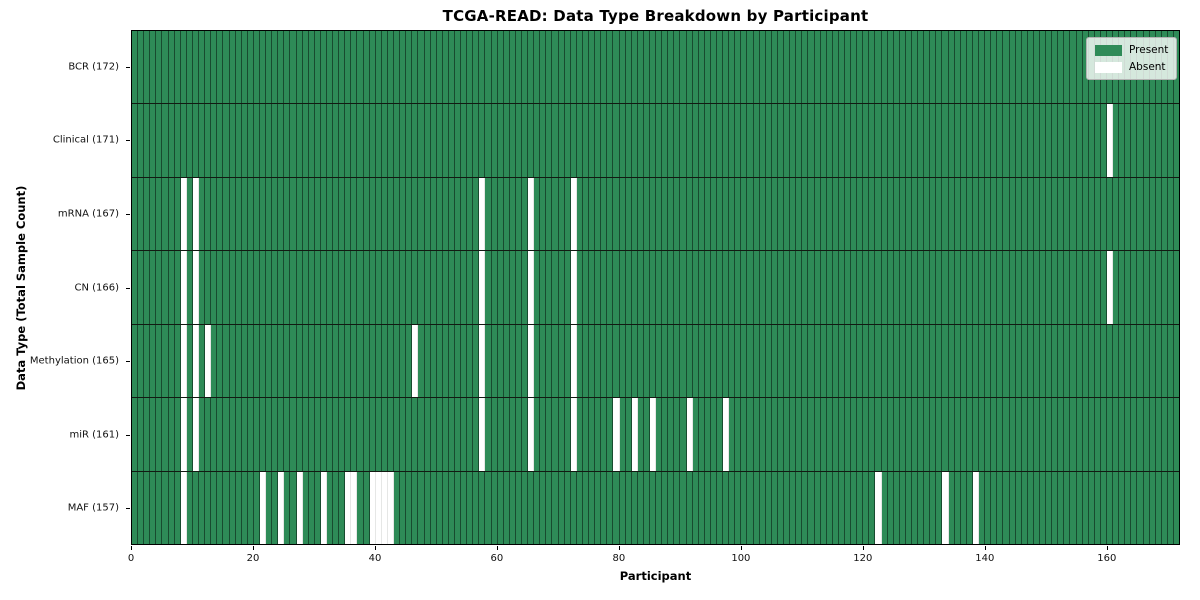 Image resolution: width=1200 pixels, height=600 pixels. What do you see at coordinates (1036, 287) in the screenshot?
I see `cell-CN-p148` at bounding box center [1036, 287].